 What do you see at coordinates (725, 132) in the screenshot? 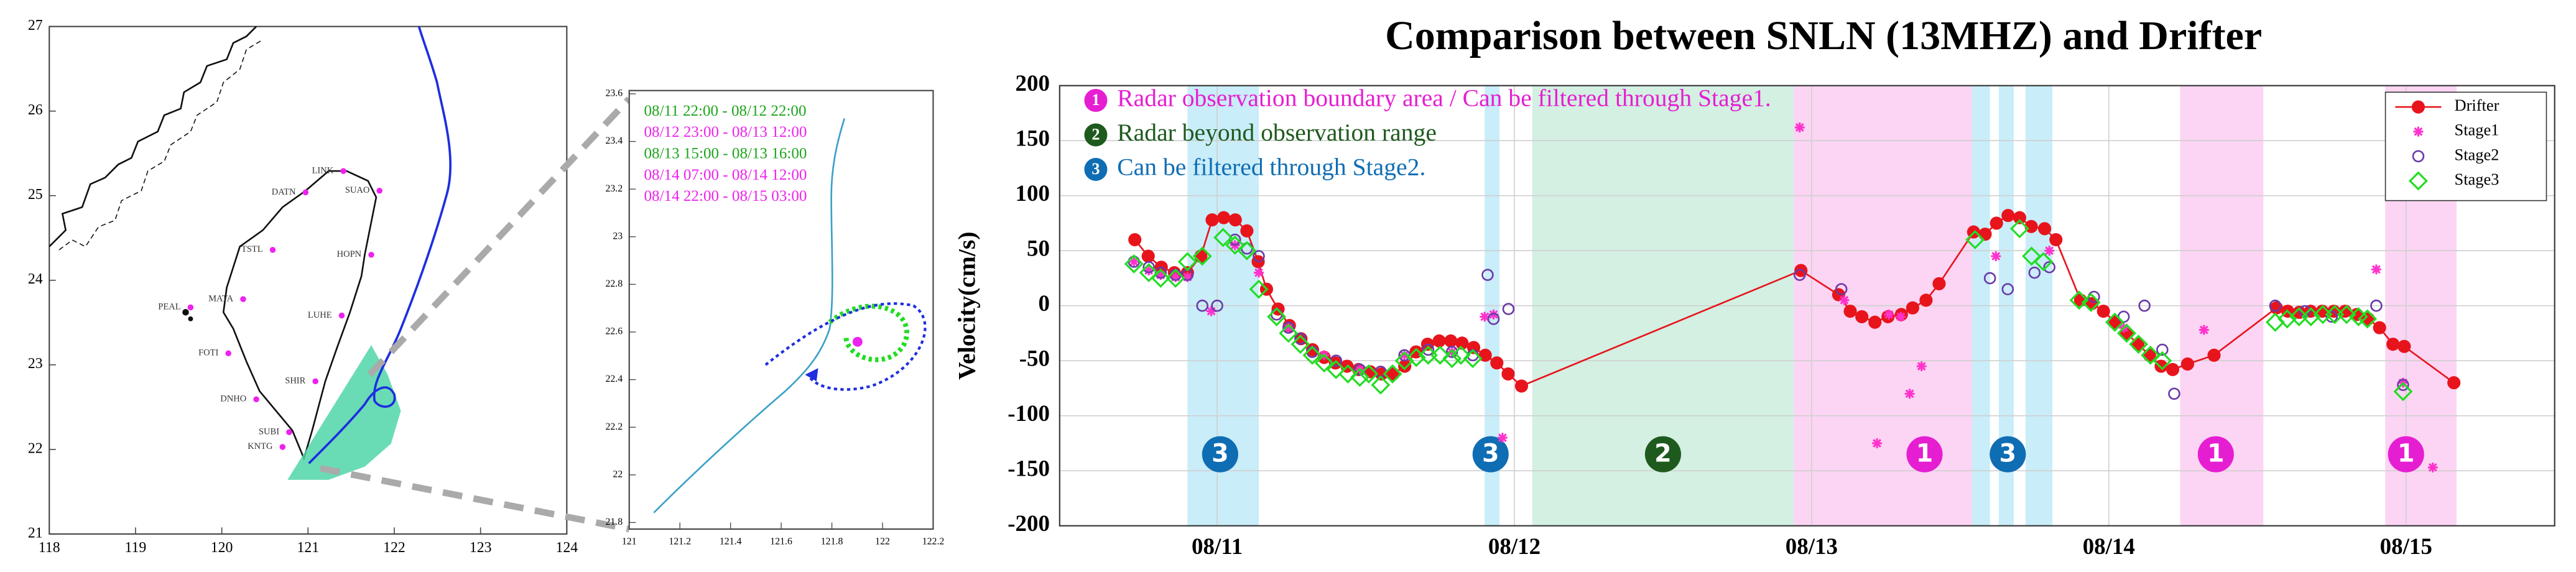
I see `zoom-legend-entry: 08/12 23:00 - 08/13 12:00` at bounding box center [725, 132].